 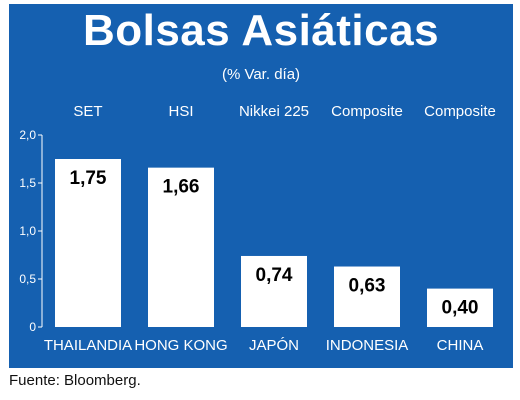 What do you see at coordinates (27, 183) in the screenshot?
I see `y-tick-label: 1,5` at bounding box center [27, 183].